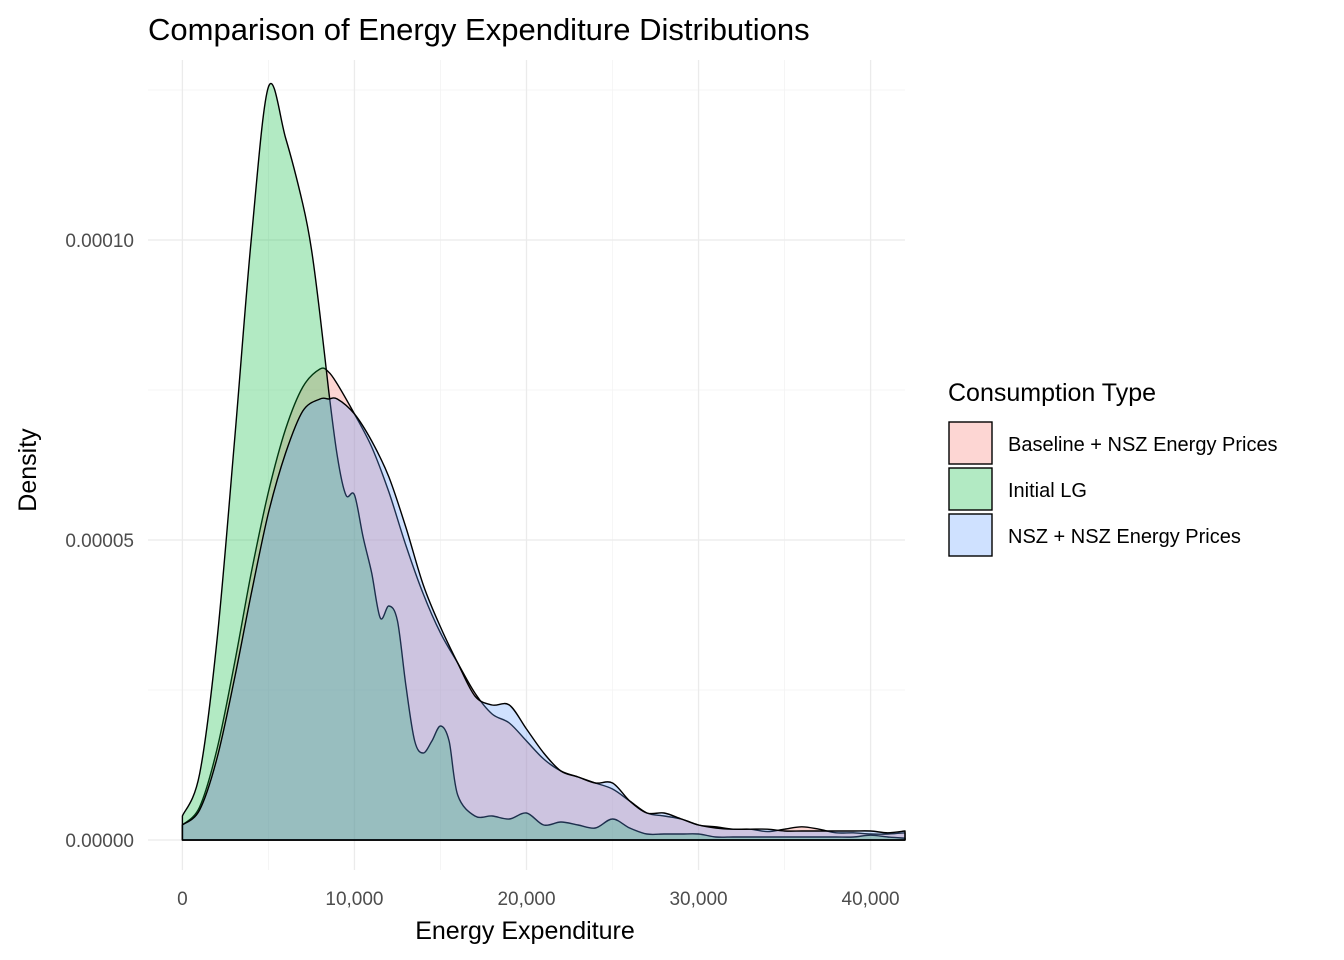 The width and height of the screenshot is (1344, 960). I want to click on legend-item-label: NSZ + NSZ Energy Prices, so click(1124, 537).